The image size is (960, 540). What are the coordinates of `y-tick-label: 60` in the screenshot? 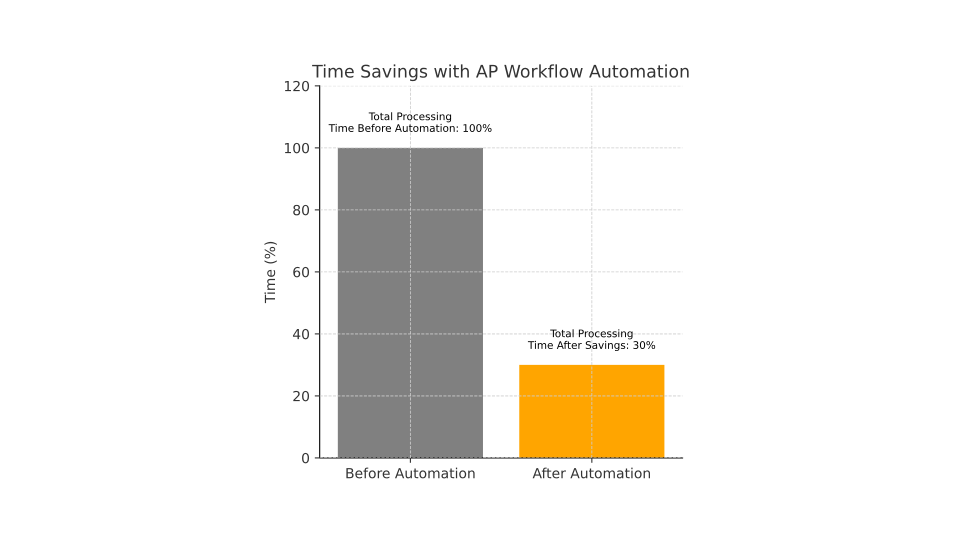 It's located at (301, 272).